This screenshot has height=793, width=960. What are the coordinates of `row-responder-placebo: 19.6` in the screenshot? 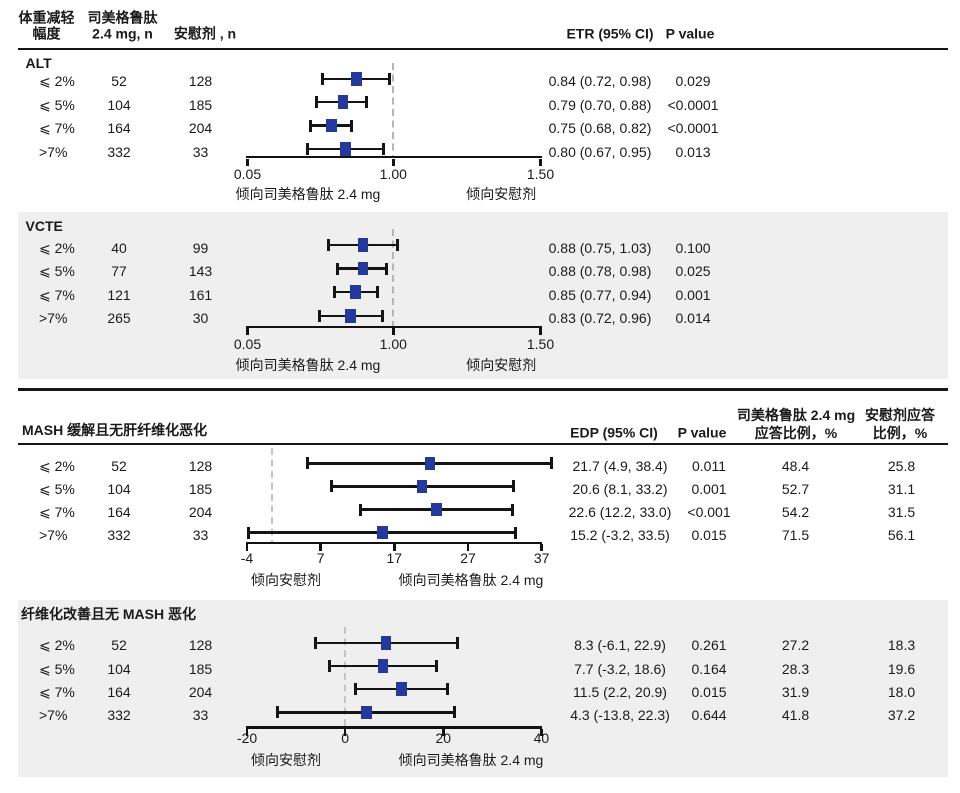 It's located at (901, 668).